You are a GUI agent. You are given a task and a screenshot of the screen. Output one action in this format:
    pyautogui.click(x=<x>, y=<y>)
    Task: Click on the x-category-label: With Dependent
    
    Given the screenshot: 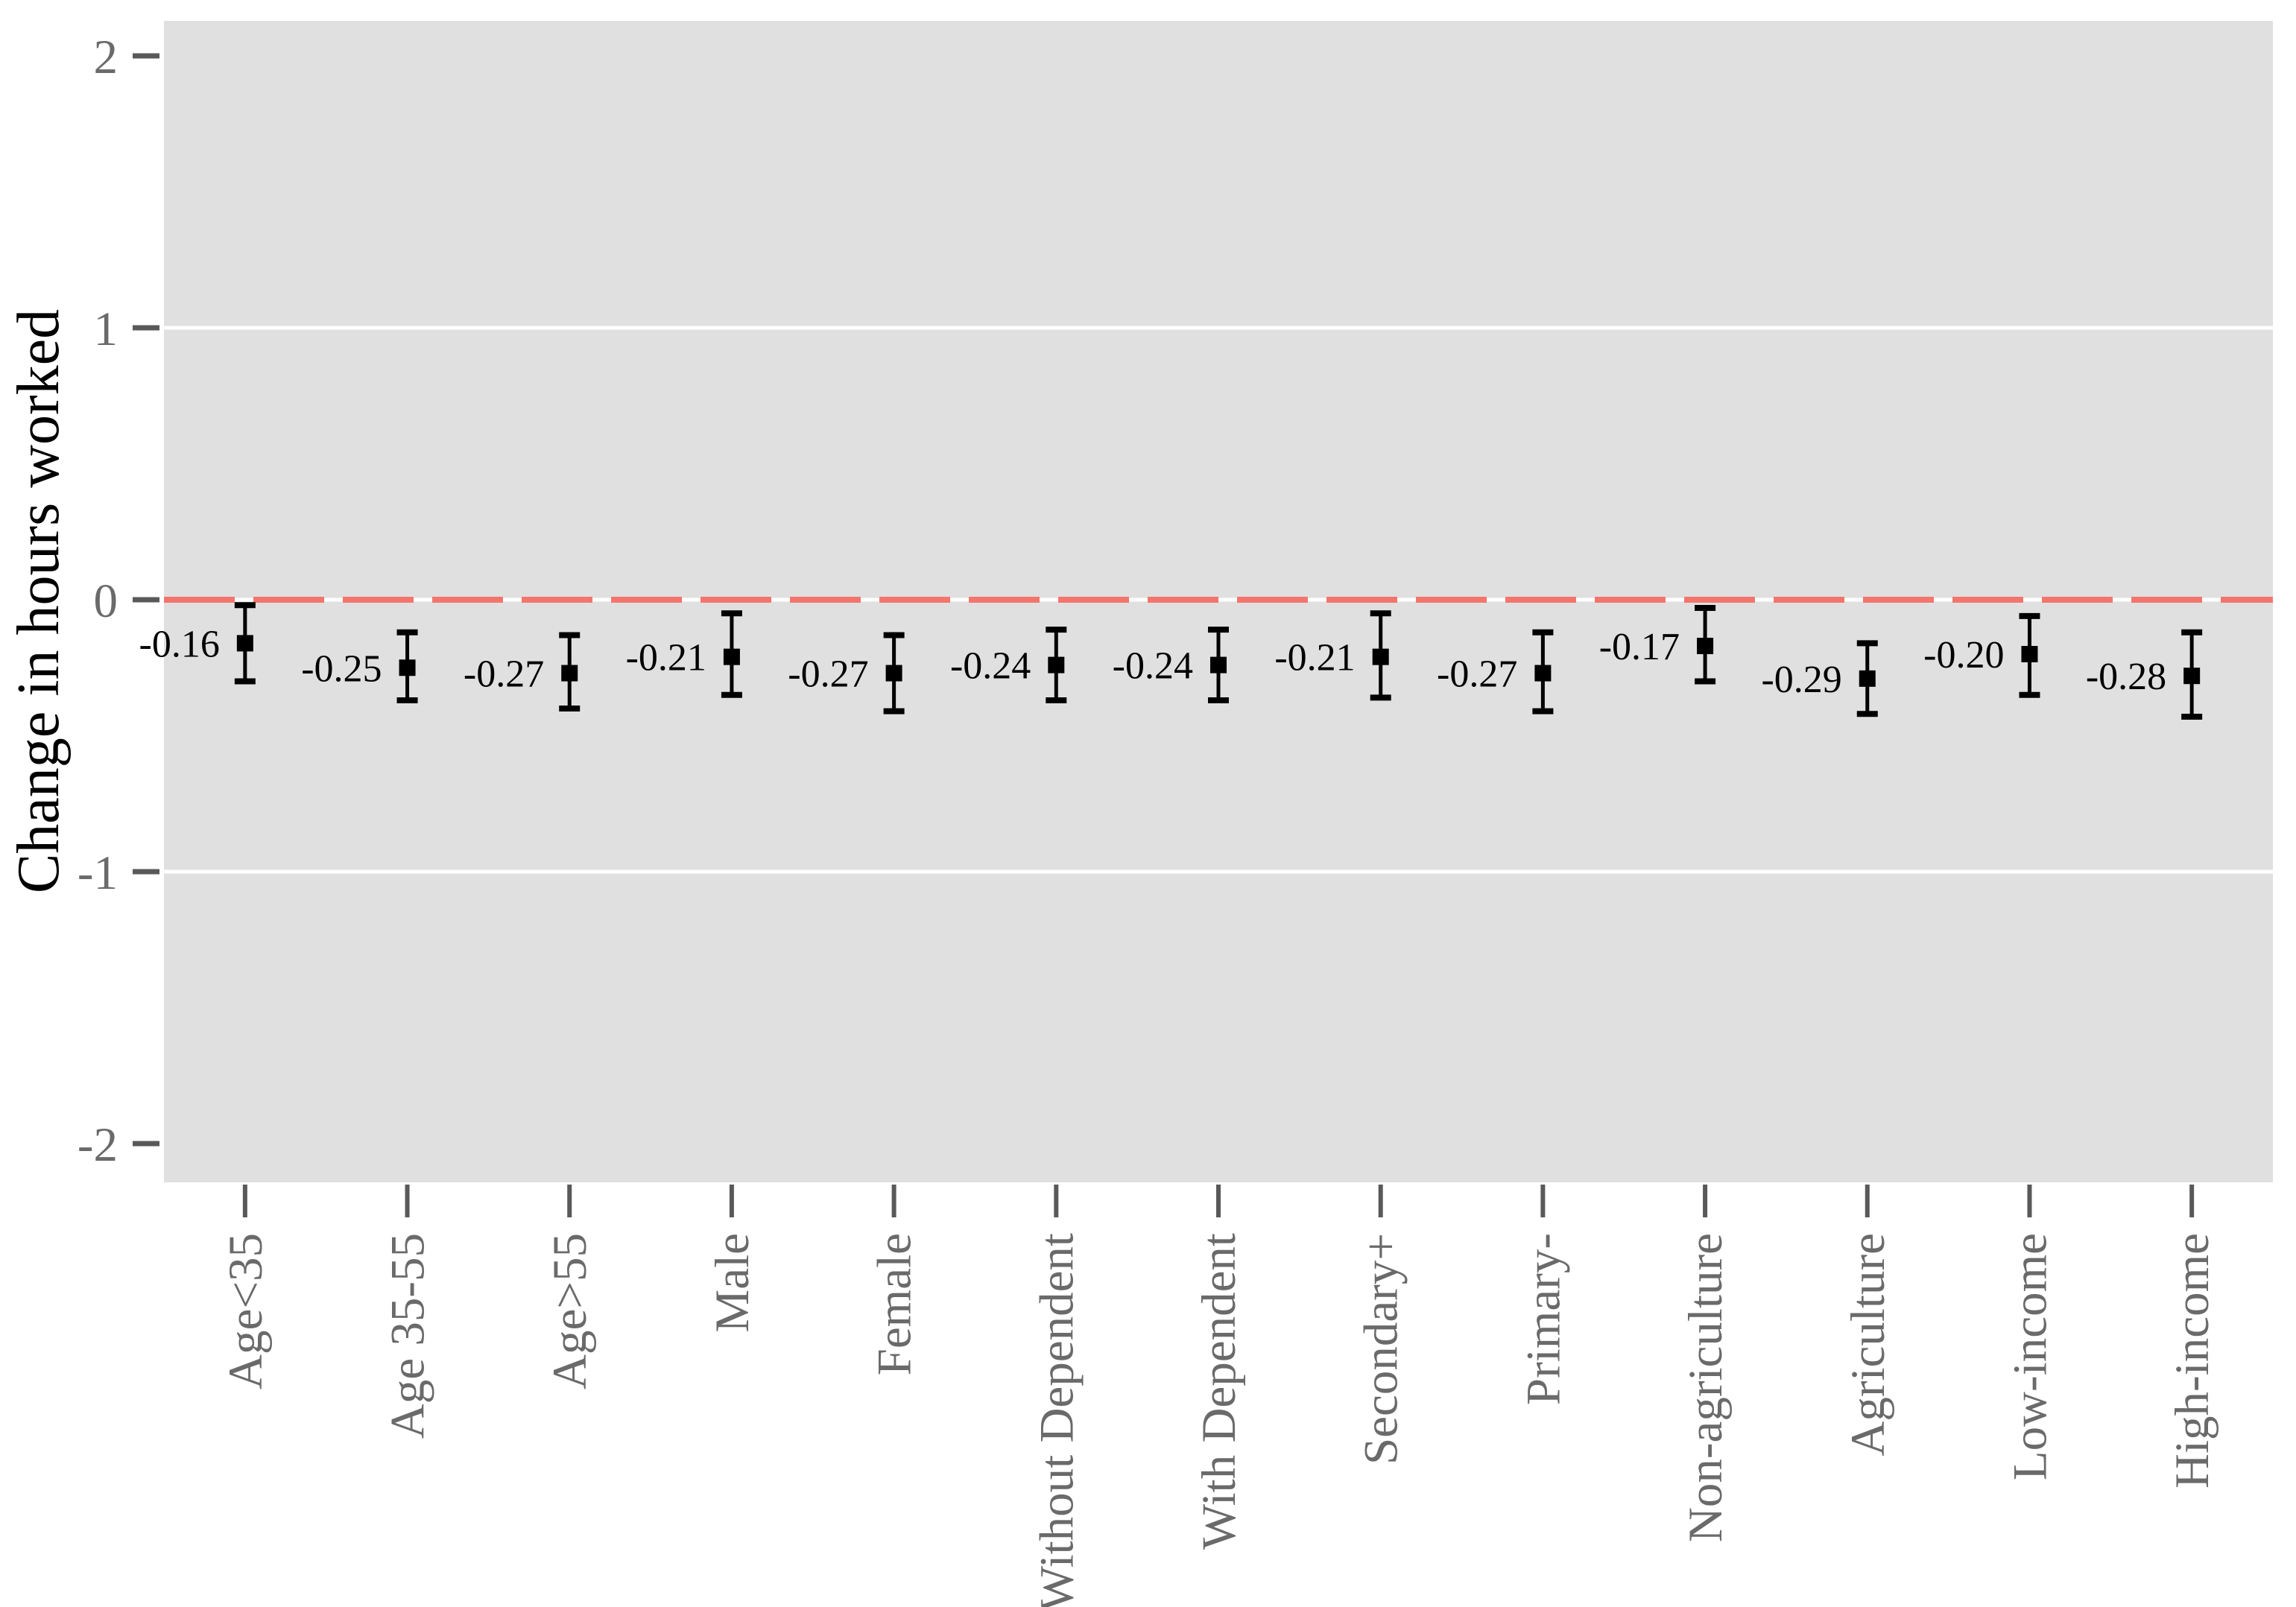 What is the action you would take?
    pyautogui.click(x=1219, y=1392)
    